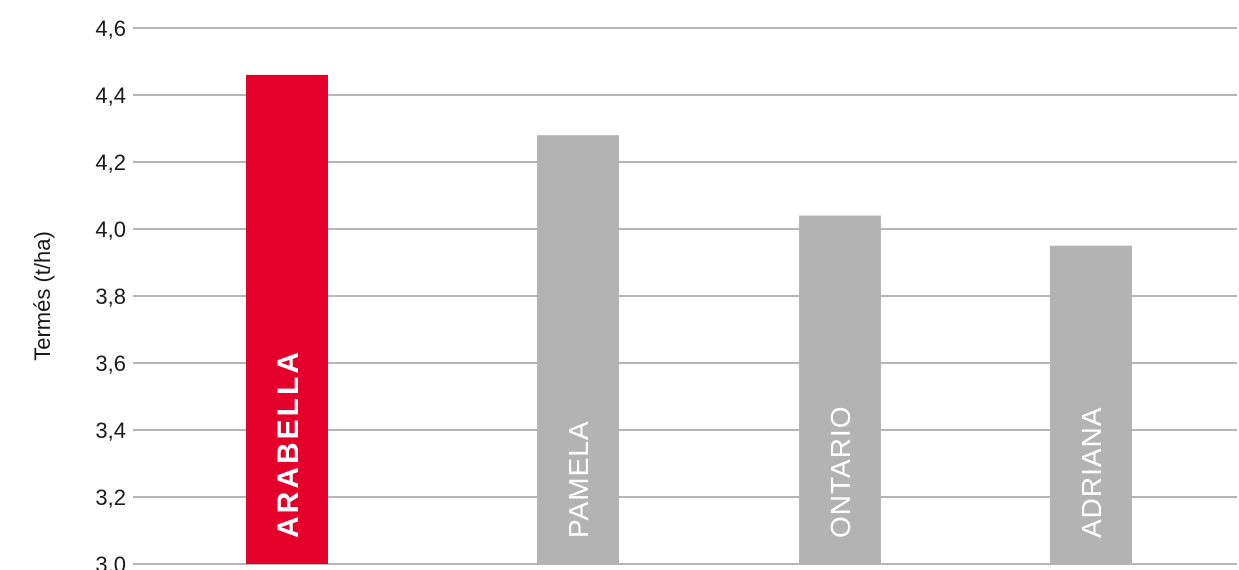 The width and height of the screenshot is (1239, 570). What do you see at coordinates (110, 430) in the screenshot?
I see `y-tick-label: 3,4` at bounding box center [110, 430].